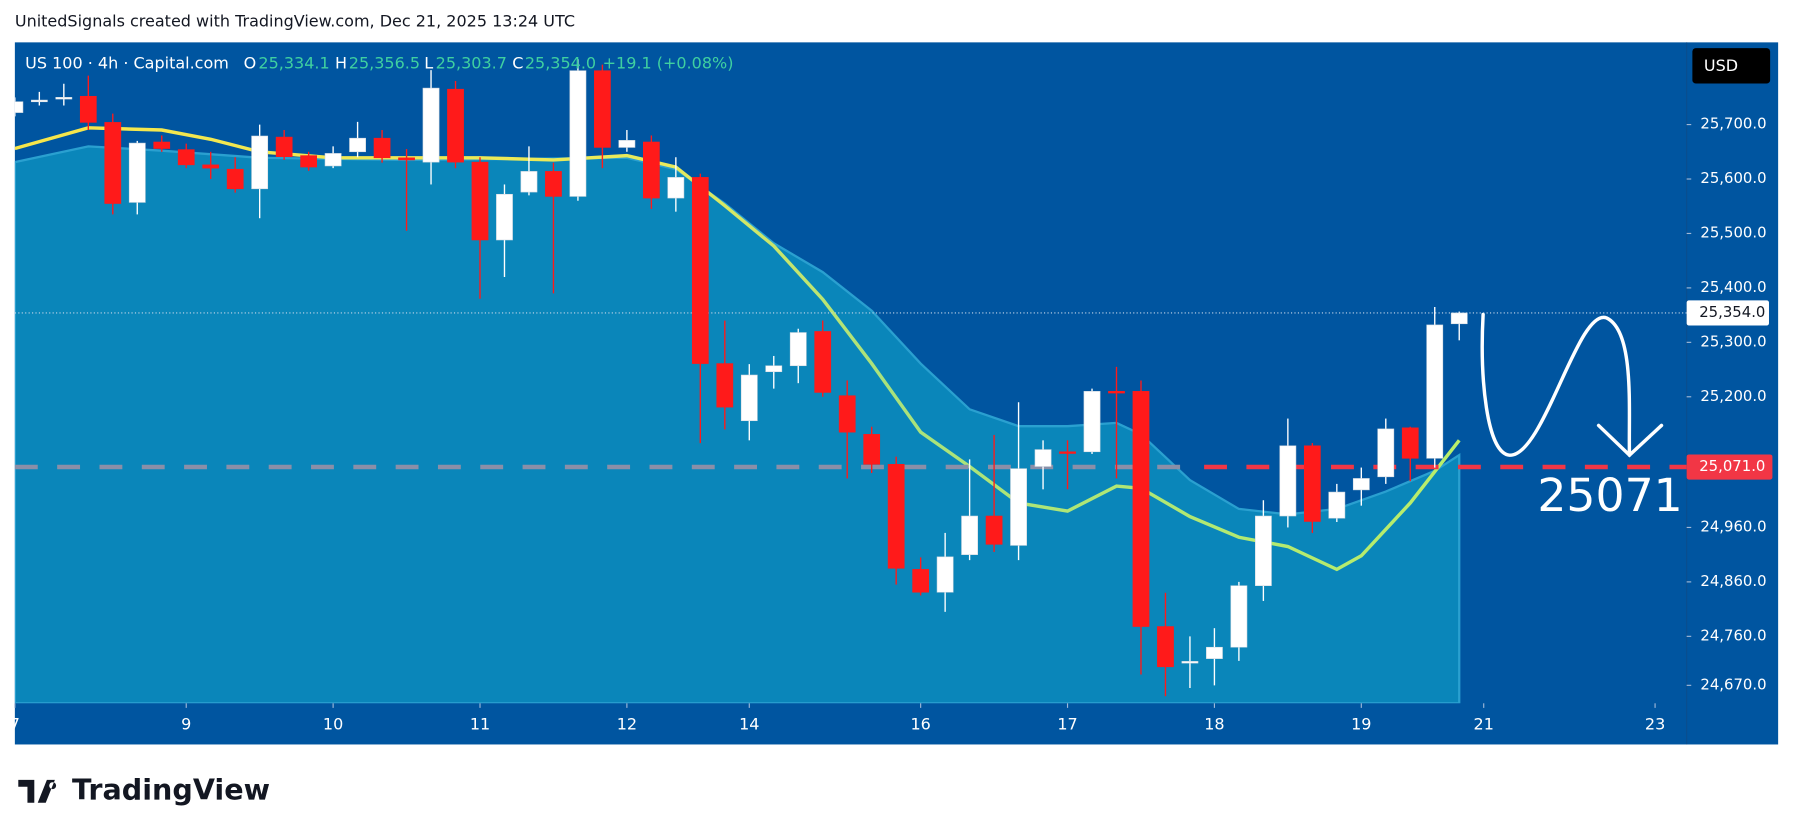  What do you see at coordinates (1733, 341) in the screenshot?
I see `y-tick-label: 25,300.0` at bounding box center [1733, 341].